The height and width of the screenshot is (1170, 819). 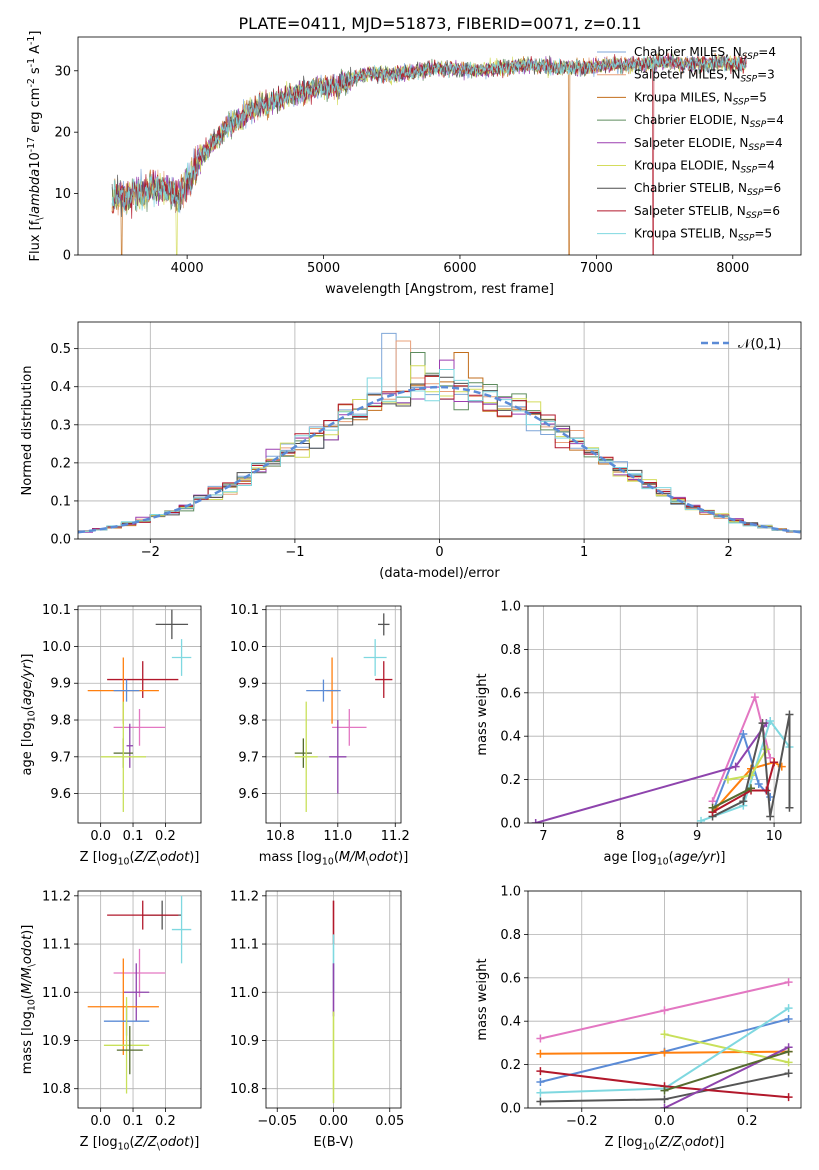 I want to click on legend: 𝒩(0,1), so click(x=741, y=344).